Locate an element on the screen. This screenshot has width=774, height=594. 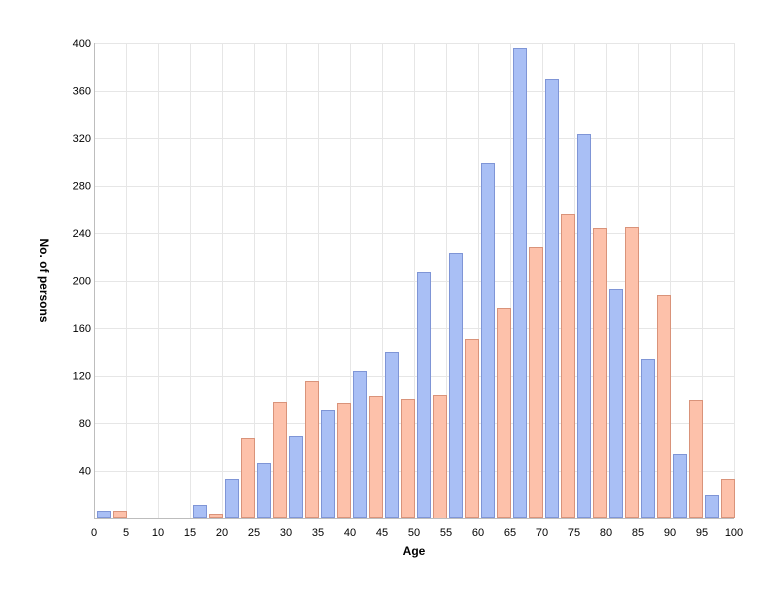
bar-15-20-s2 is located at coordinates (216, 516).